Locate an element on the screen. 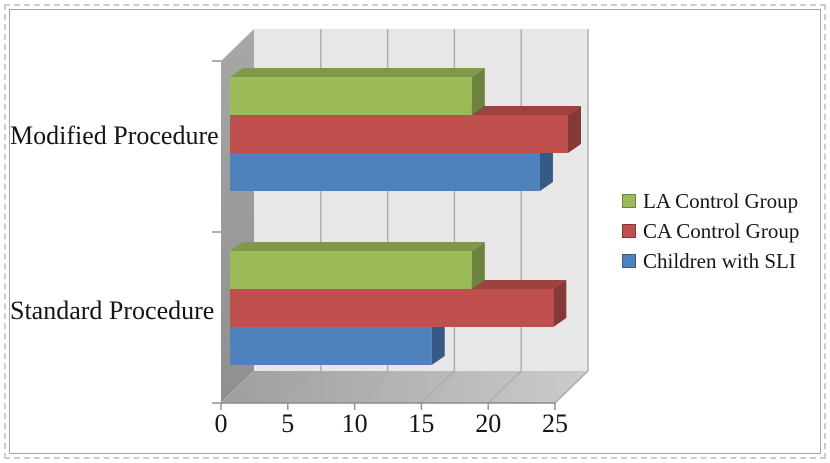 This screenshot has height=463, width=830. legend-item-ca-control-group: CA Control Group is located at coordinates (710, 231).